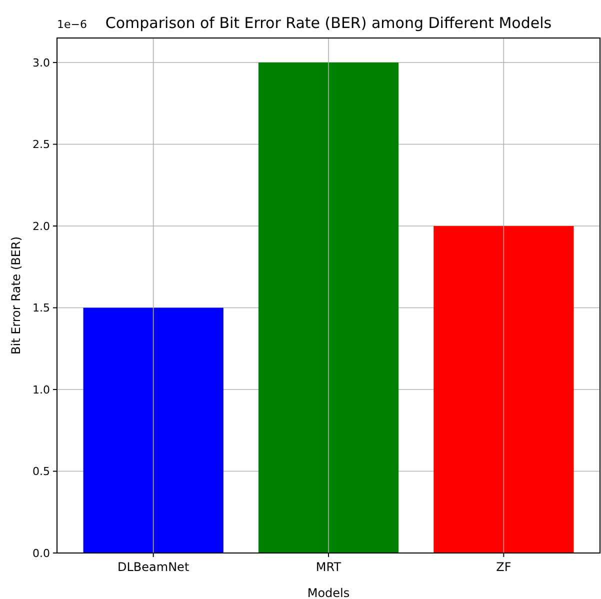 This screenshot has height=599, width=601. What do you see at coordinates (328, 23) in the screenshot?
I see `chart-title: Comparison of Bit Error Rate (BER) among Different Models` at bounding box center [328, 23].